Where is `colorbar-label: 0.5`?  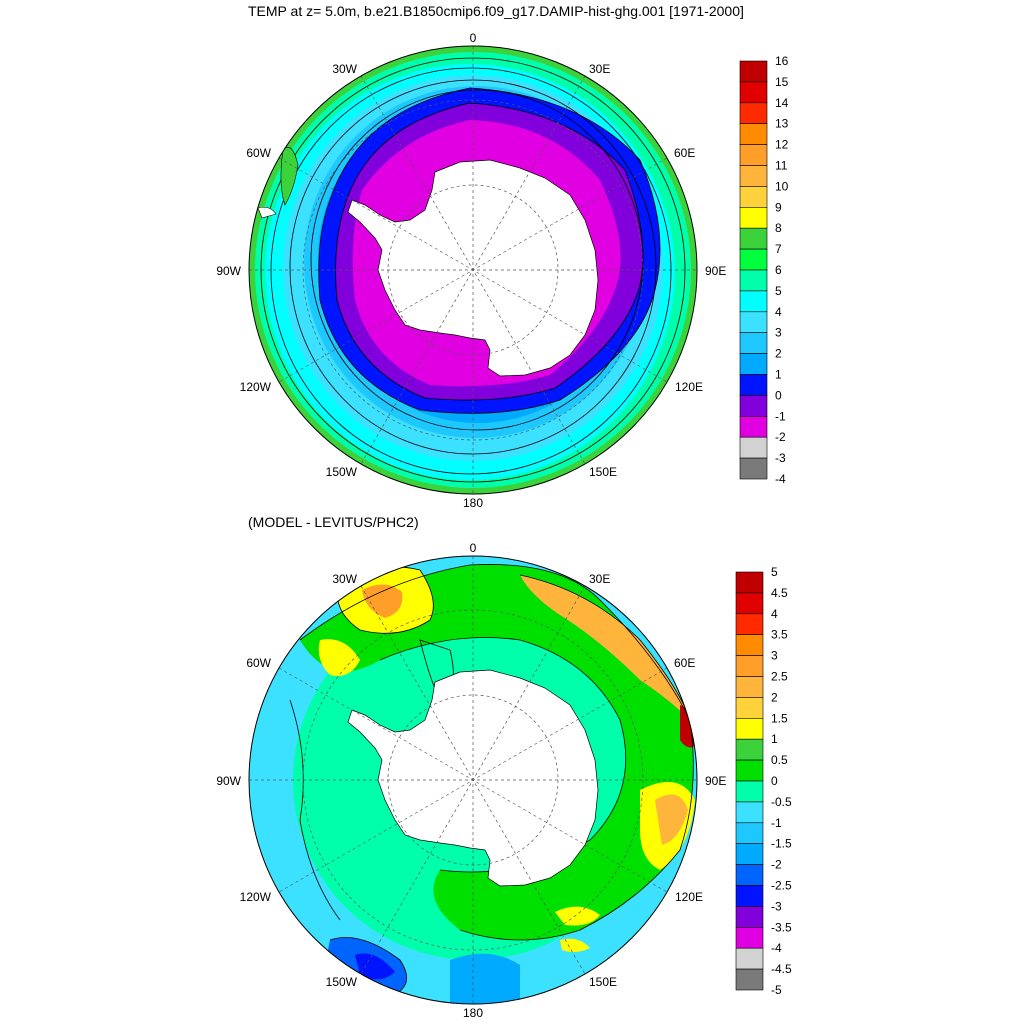
colorbar-label: 0.5 is located at coordinates (779, 760).